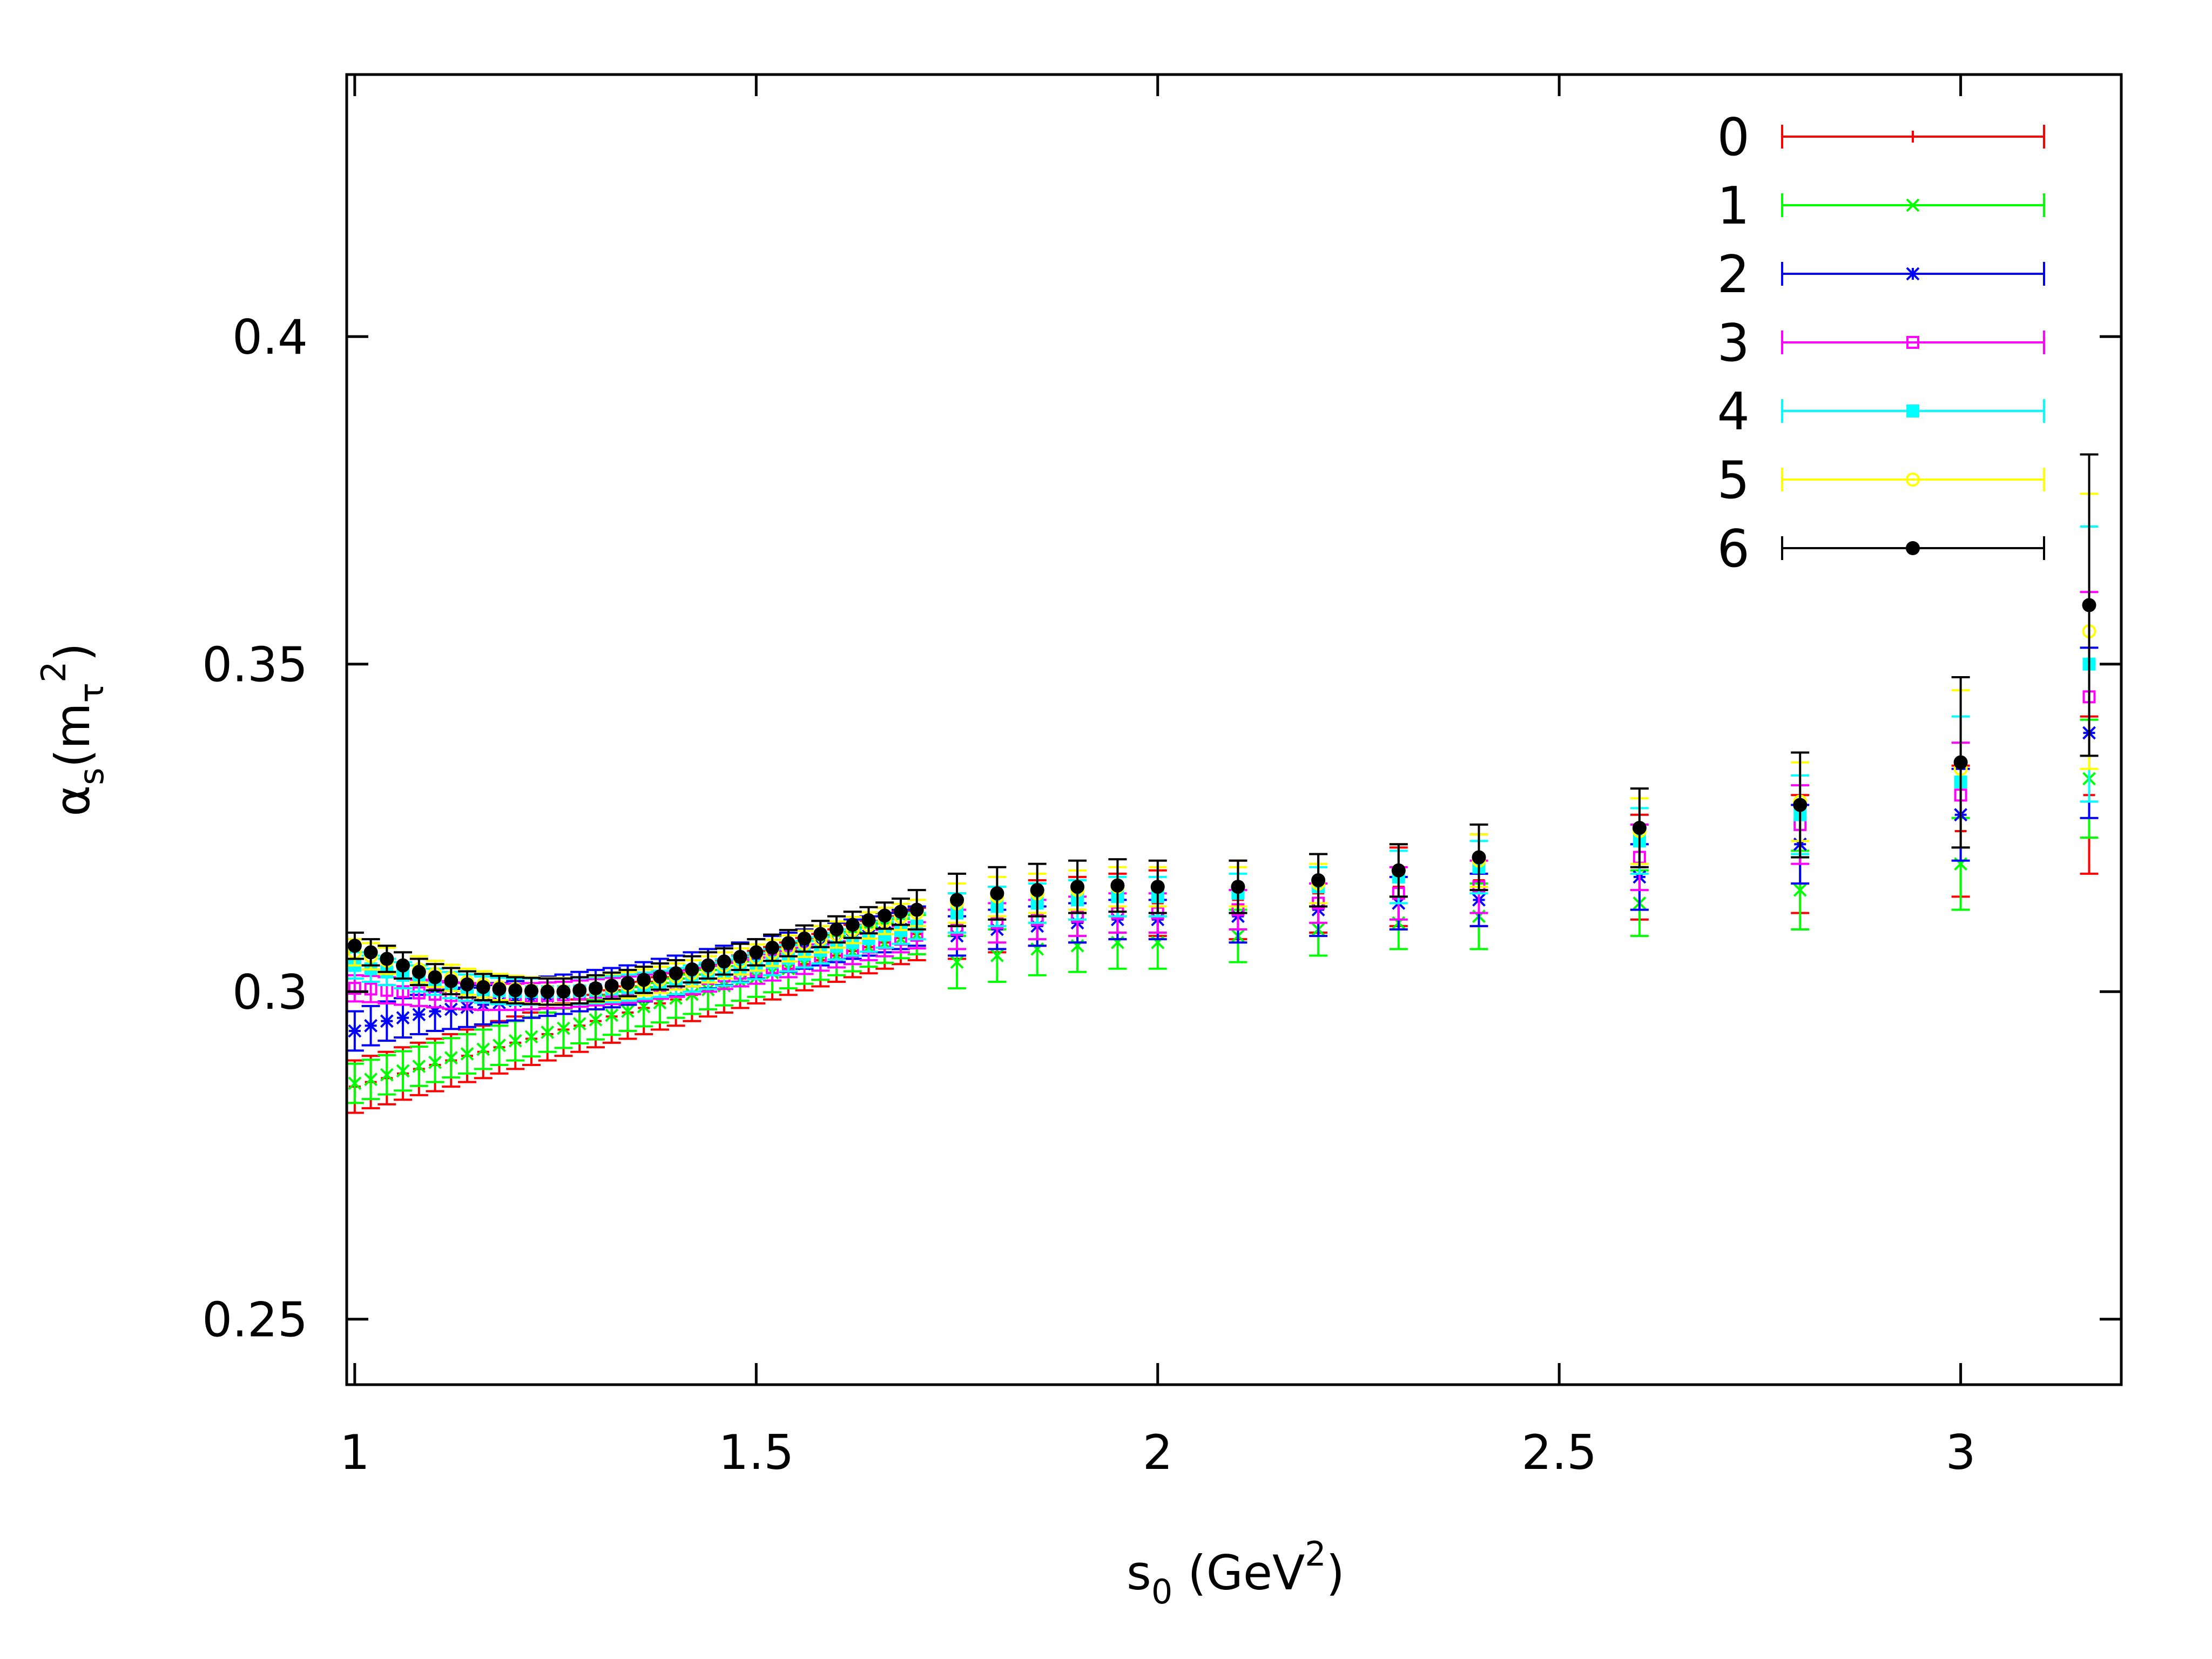  What do you see at coordinates (72, 652) in the screenshot?
I see `y-label-close: )` at bounding box center [72, 652].